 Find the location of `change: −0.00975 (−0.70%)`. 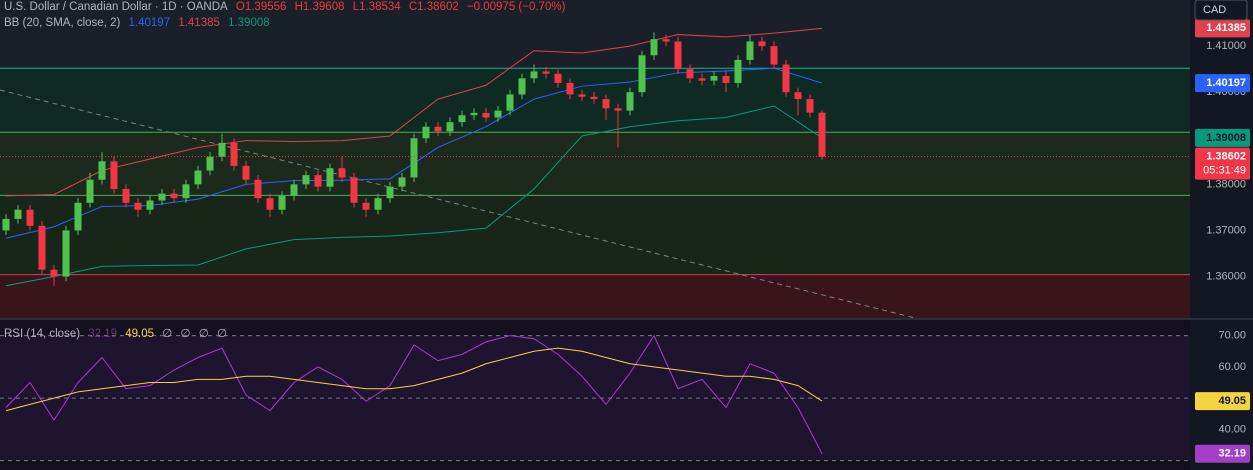

change: −0.00975 (−0.70%) is located at coordinates (516, 7).